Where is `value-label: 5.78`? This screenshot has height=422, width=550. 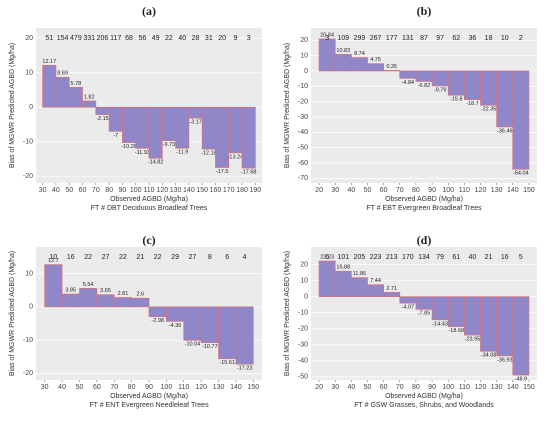 value-label: 5.78 is located at coordinates (76, 84).